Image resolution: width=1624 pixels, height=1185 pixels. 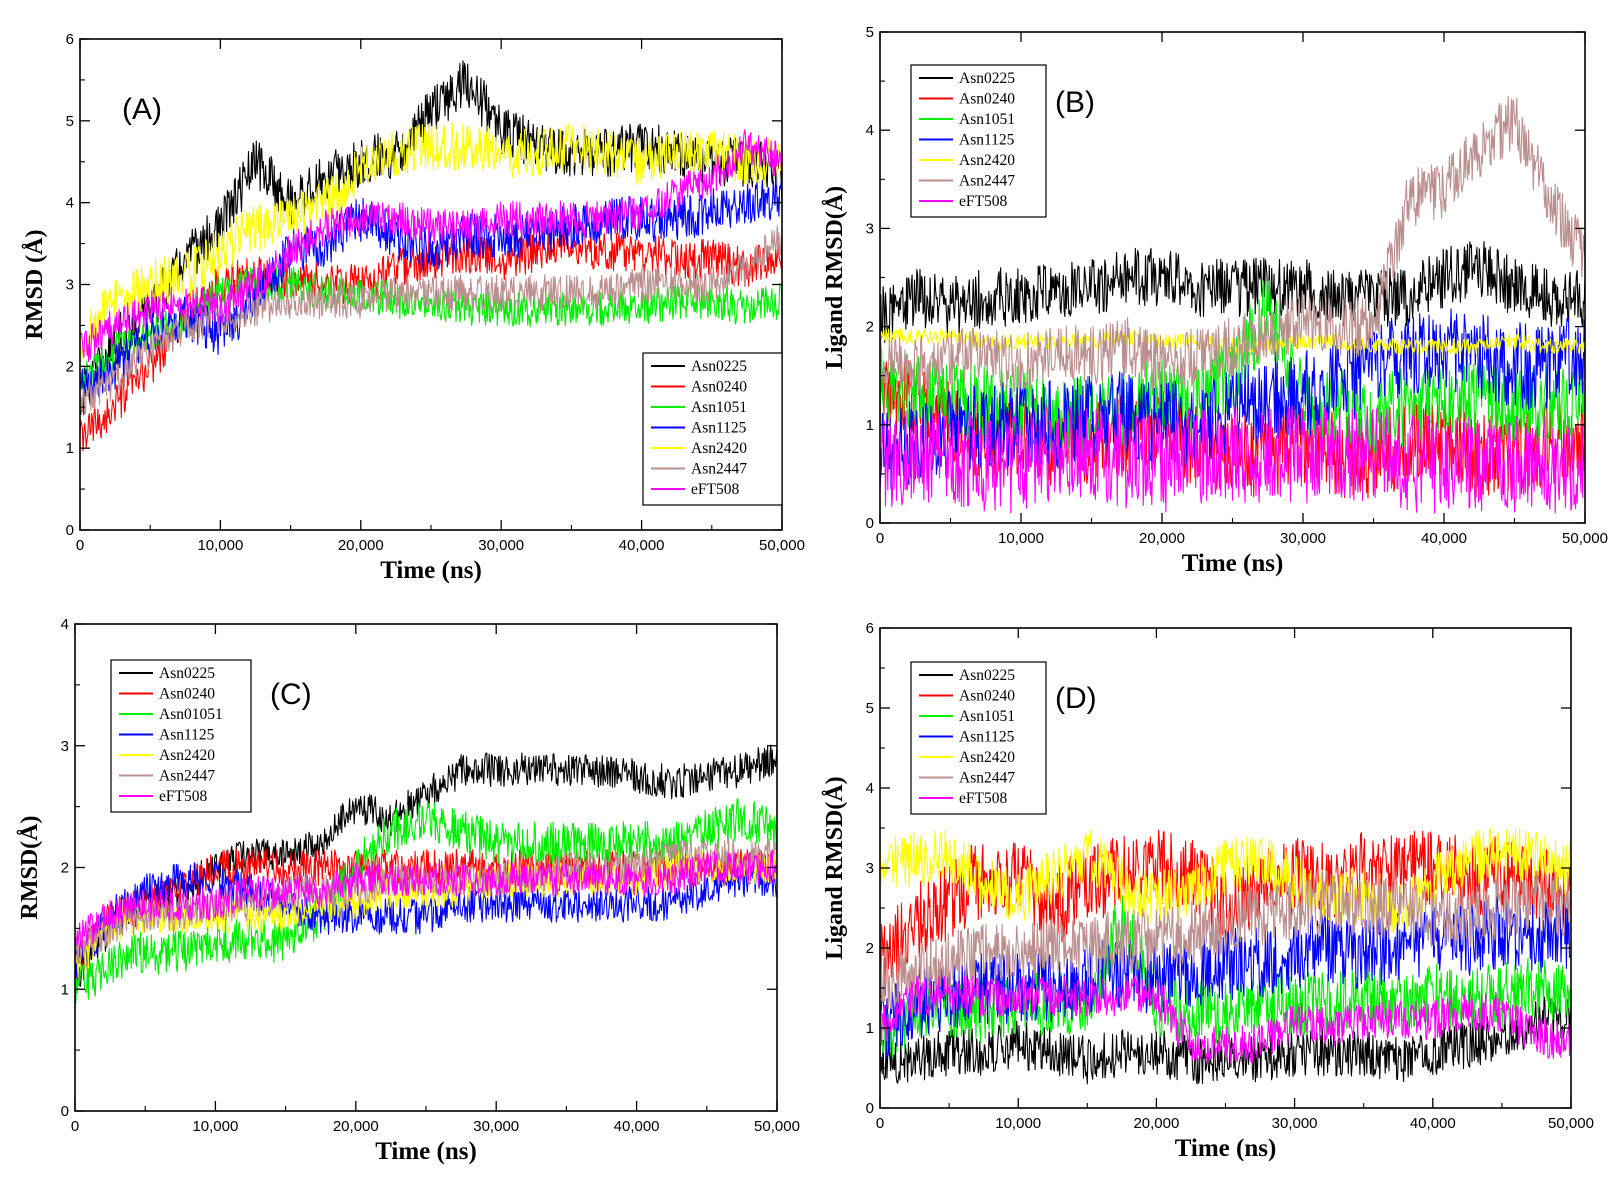 What do you see at coordinates (431, 330) in the screenshot?
I see `series-line-asn1051` at bounding box center [431, 330].